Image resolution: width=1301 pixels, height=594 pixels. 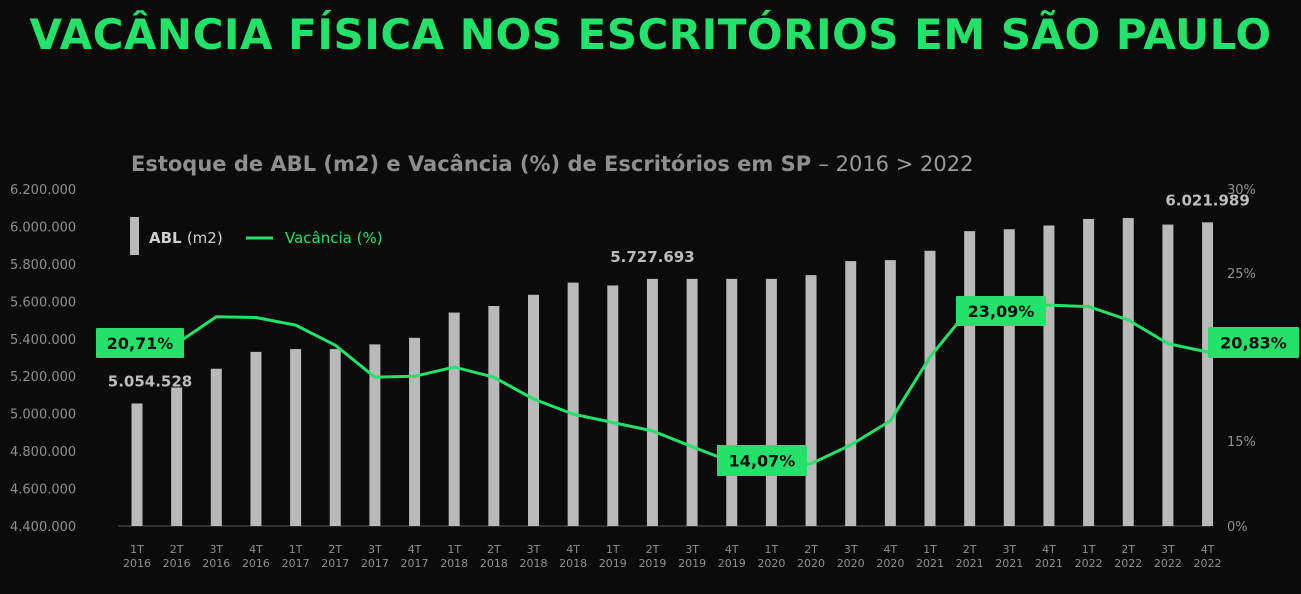 What do you see at coordinates (334, 238) in the screenshot?
I see `legend-line-label: Vacância (%)` at bounding box center [334, 238].